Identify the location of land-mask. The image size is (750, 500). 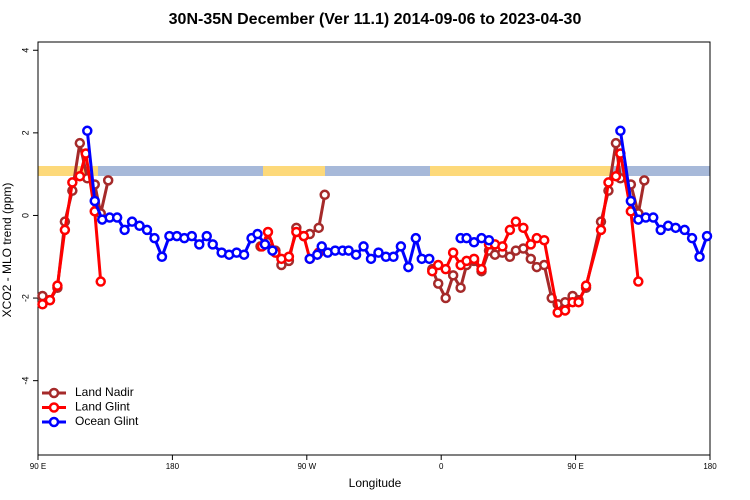
(374, 171).